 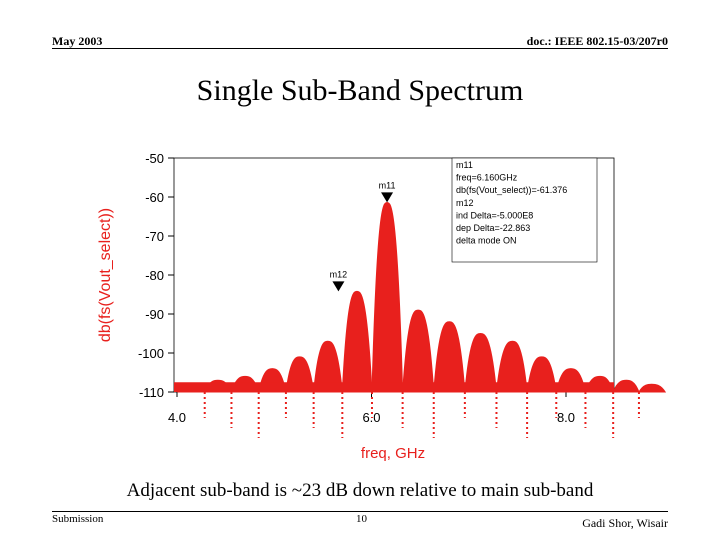 What do you see at coordinates (151, 392) in the screenshot?
I see `y-tick-label-6: -110` at bounding box center [151, 392].